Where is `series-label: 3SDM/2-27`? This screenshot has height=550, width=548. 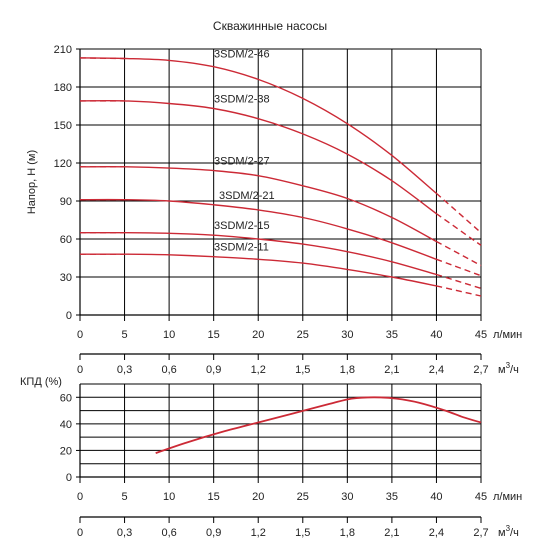
series-label: 3SDM/2-27 is located at coordinates (242, 162).